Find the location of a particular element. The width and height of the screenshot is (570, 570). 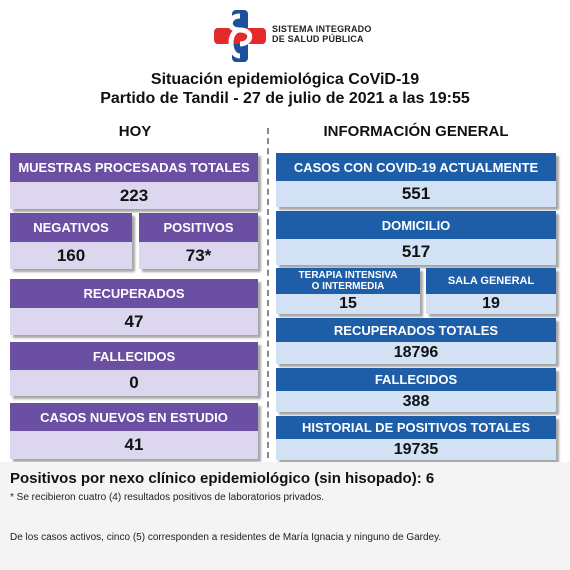

card-label: RECUPERADOS TOTALES is located at coordinates (416, 330).